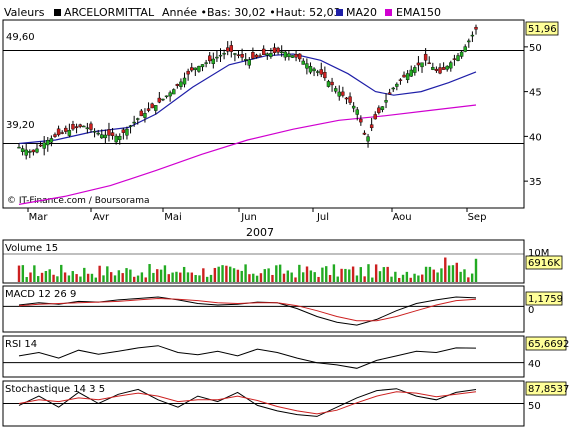  What do you see at coordinates (247, 309) in the screenshot?
I see `indicator-signal` at bounding box center [247, 309].